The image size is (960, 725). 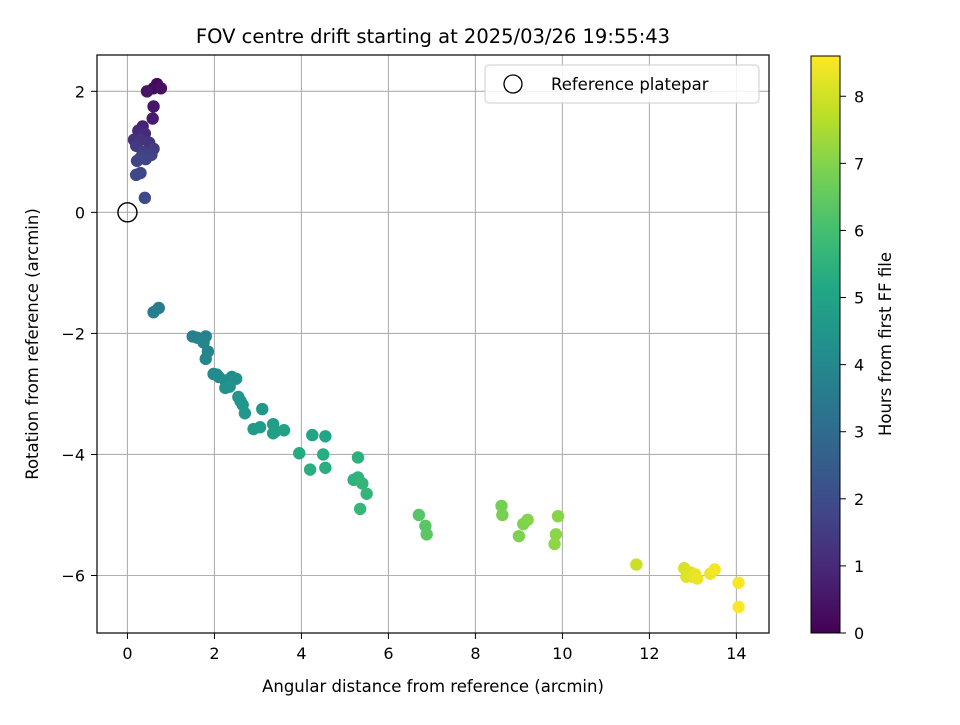 What do you see at coordinates (73, 333) in the screenshot?
I see `y-tick-label: −2` at bounding box center [73, 333].